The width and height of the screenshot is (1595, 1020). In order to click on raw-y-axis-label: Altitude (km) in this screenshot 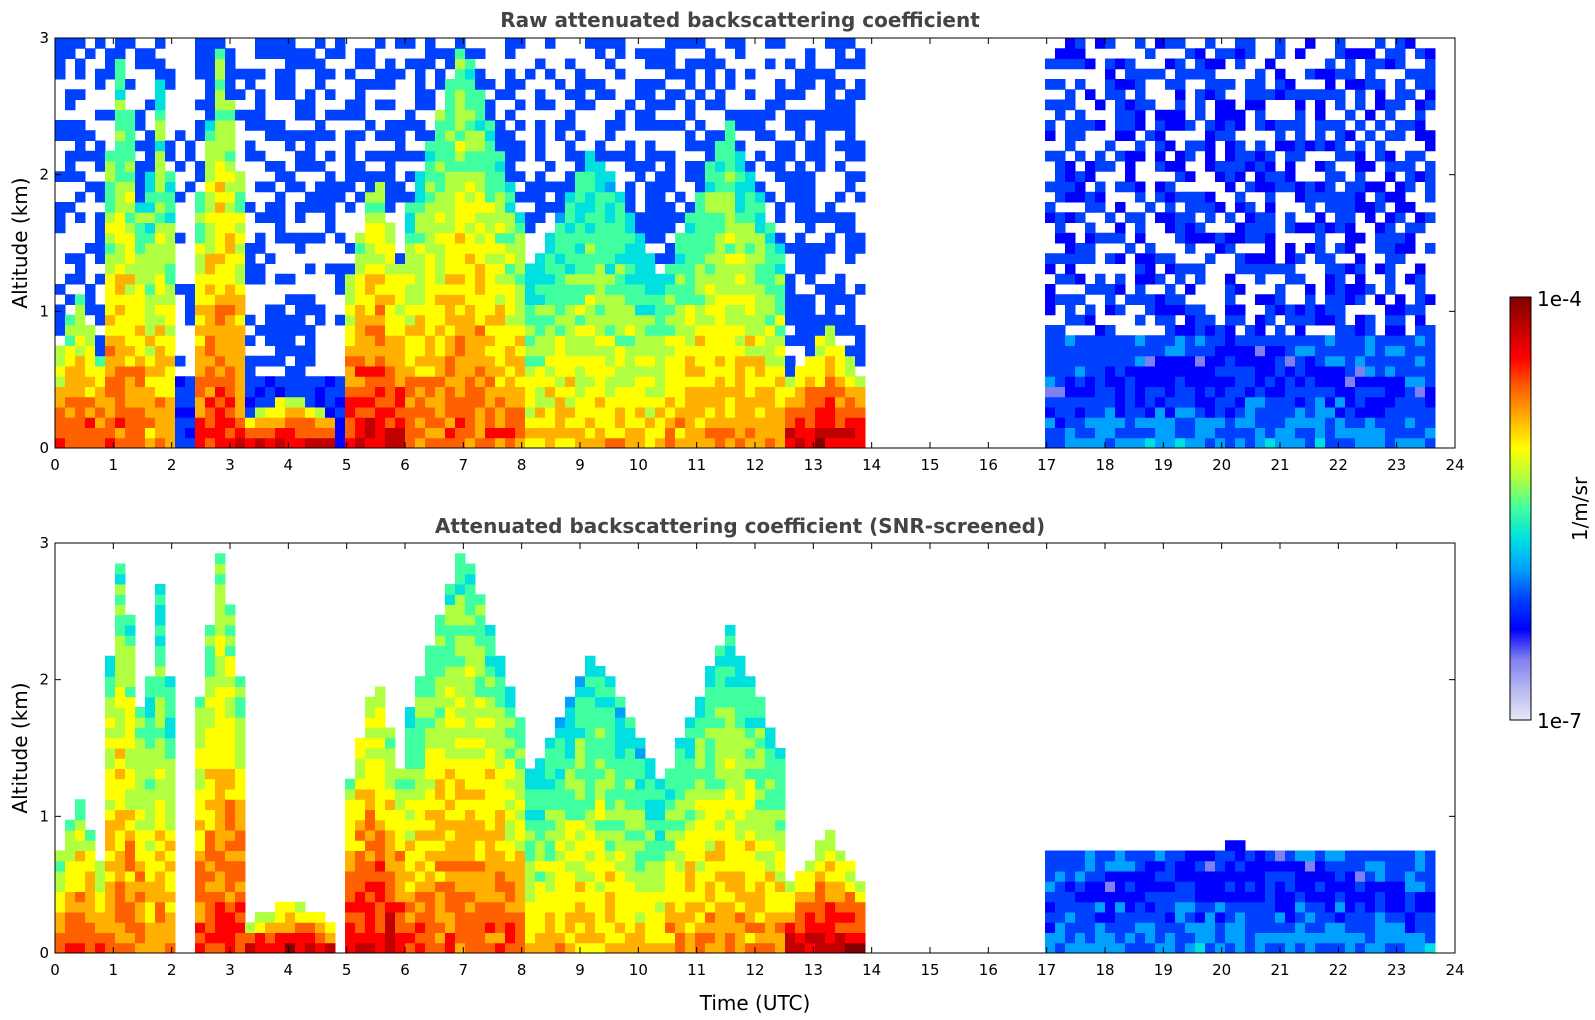, I will do `click(20, 242)`.